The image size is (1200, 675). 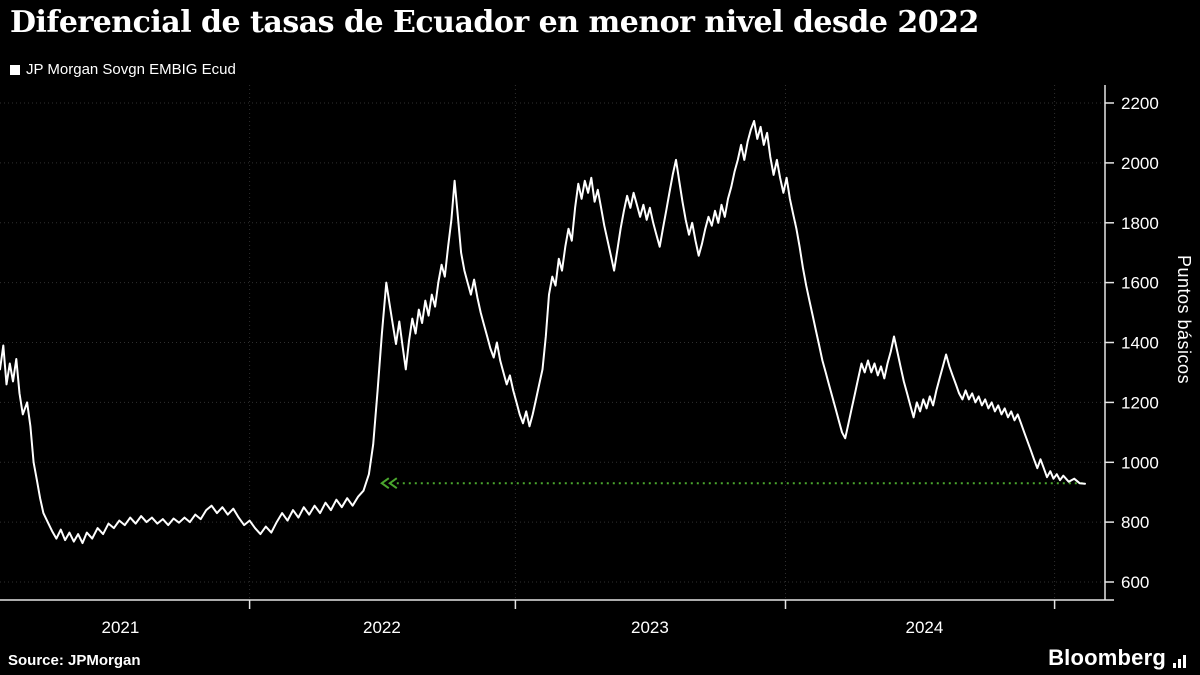 I want to click on legend: JP Morgan Sovgn EMBIG Ecud, so click(x=123, y=69).